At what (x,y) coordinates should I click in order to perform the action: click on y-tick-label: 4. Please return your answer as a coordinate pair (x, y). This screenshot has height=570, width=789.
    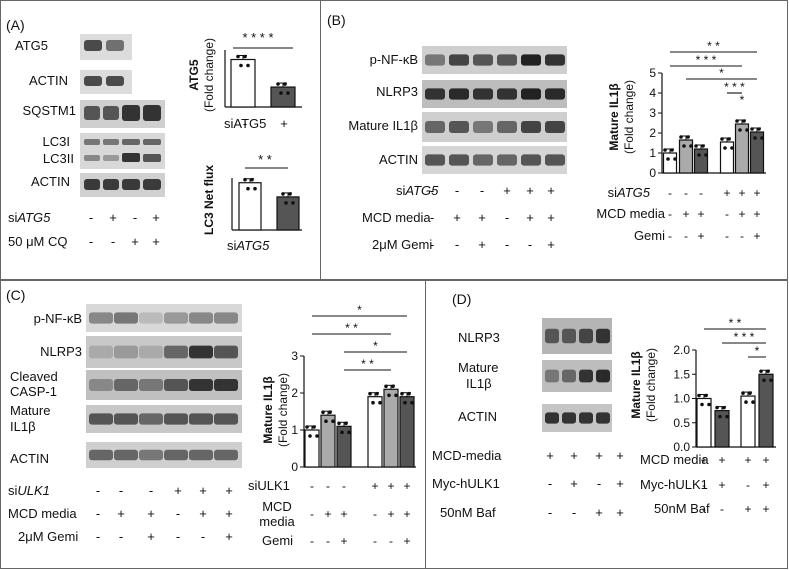
    Looking at the image, I should click on (652, 93).